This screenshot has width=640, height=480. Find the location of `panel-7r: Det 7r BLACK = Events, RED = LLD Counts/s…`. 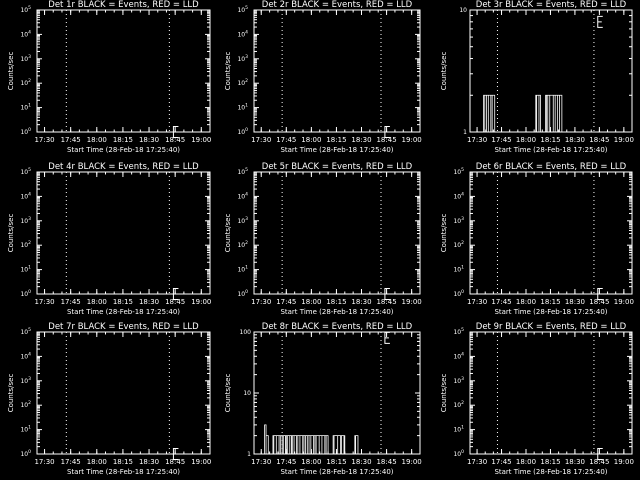

panel-7r: Det 7r BLACK = Events, RED = LLD Counts/s… is located at coordinates (109, 399).